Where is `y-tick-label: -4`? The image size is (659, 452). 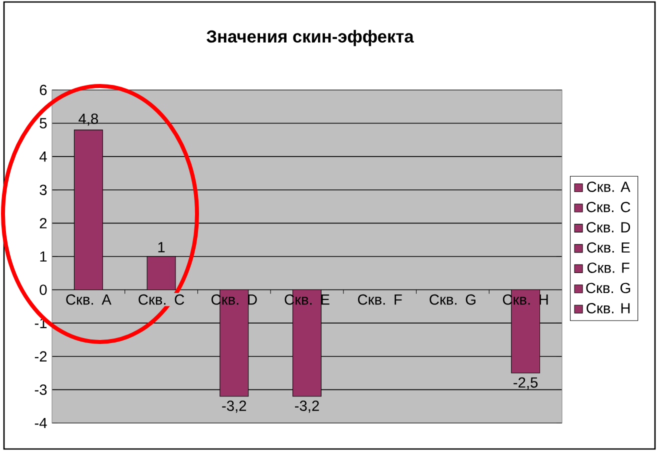 y-tick-label: -4 is located at coordinates (40, 423).